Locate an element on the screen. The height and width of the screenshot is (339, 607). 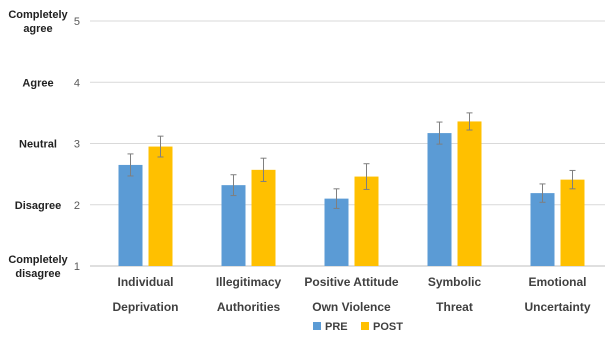
y-level-label: Completely agree is located at coordinates (38, 22).